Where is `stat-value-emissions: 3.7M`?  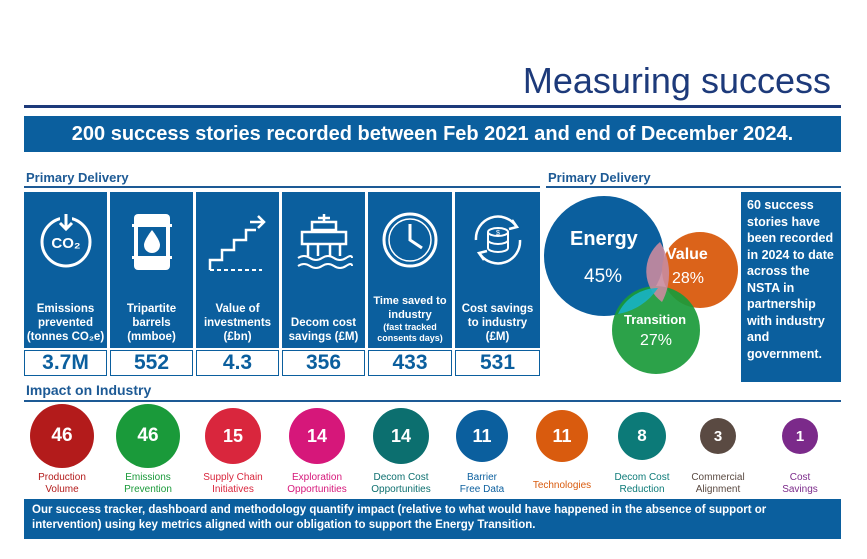 stat-value-emissions: 3.7M is located at coordinates (65, 363).